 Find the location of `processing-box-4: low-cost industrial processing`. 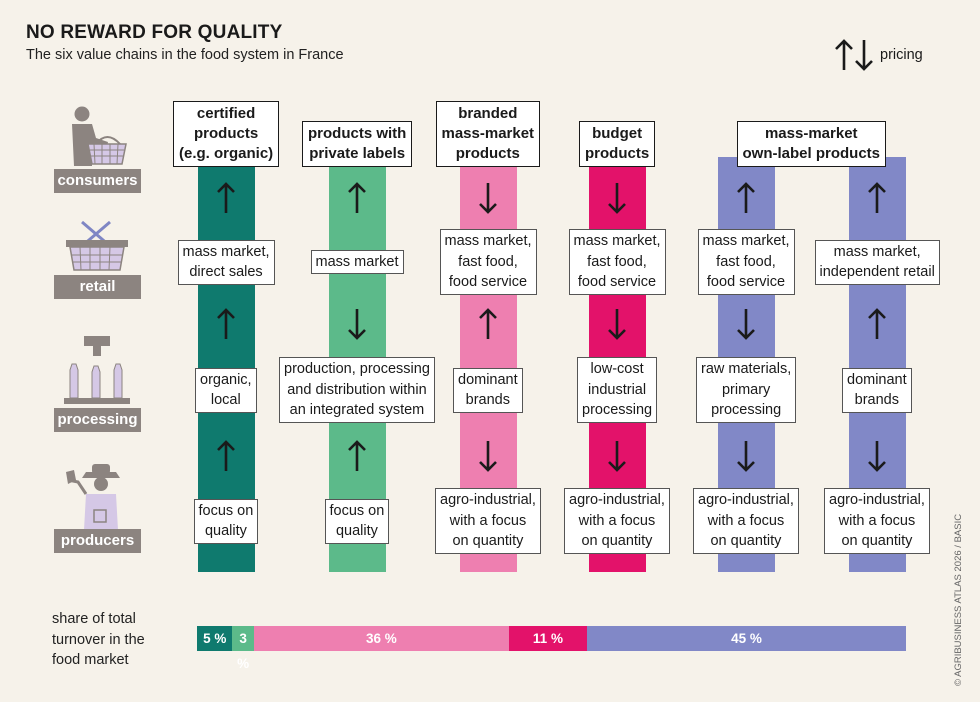

processing-box-4: low-cost industrial processing is located at coordinates (617, 390).